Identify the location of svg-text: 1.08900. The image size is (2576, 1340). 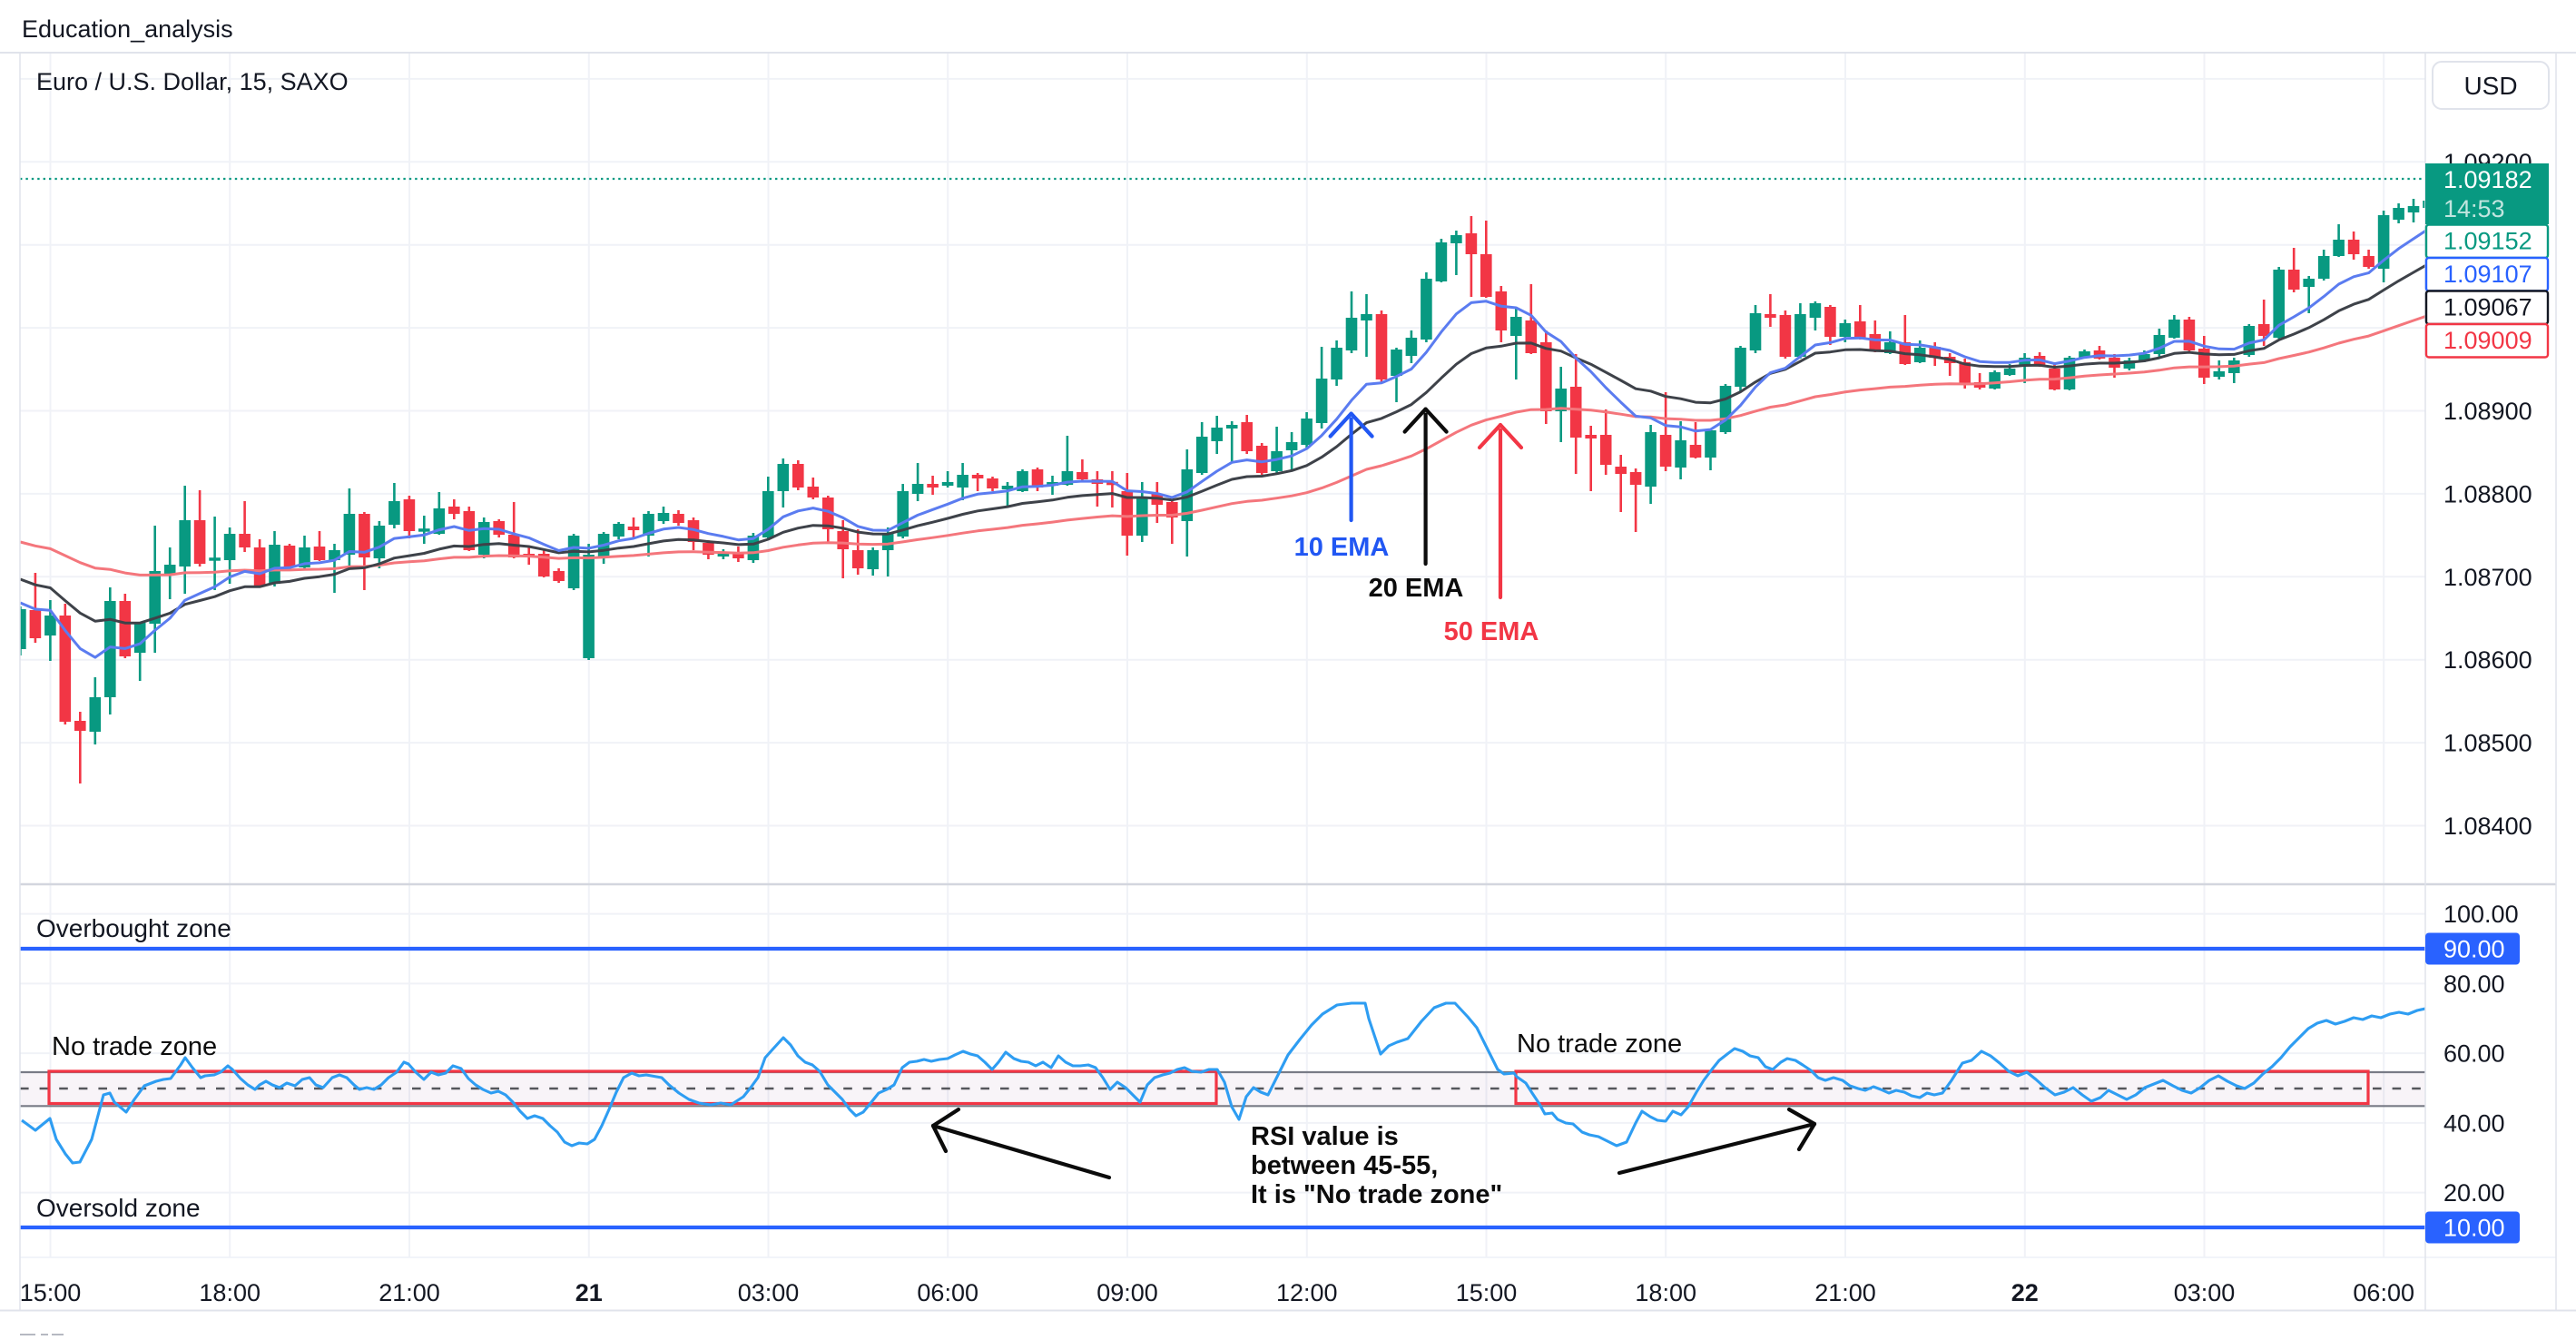
(2487, 411).